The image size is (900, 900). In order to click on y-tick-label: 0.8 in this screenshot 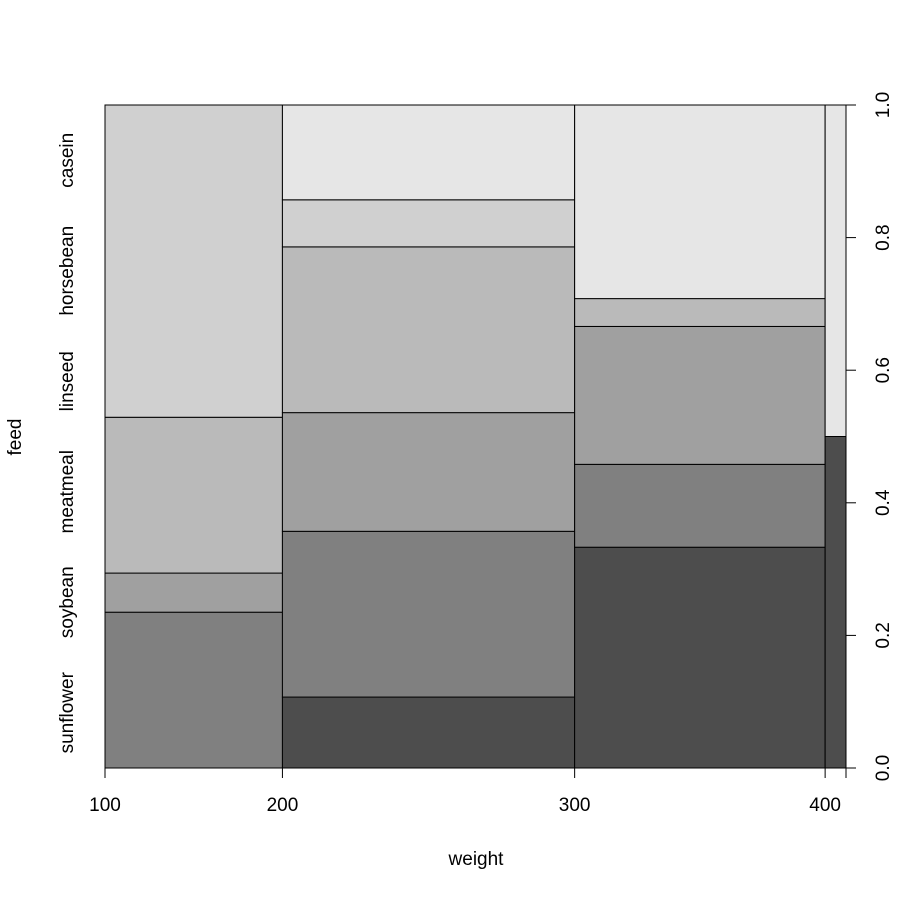, I will do `click(883, 237)`.